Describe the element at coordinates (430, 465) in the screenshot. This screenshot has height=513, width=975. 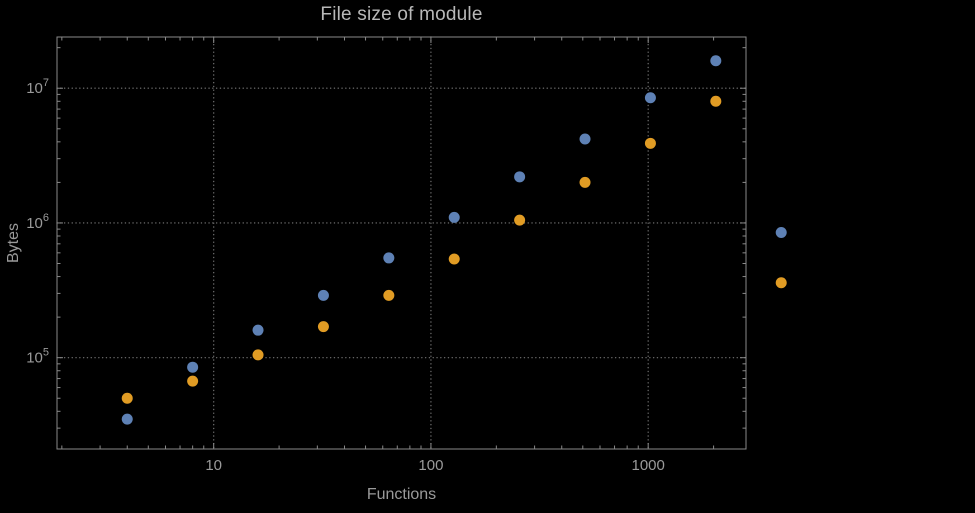
I see `x-tick-label: 100` at that location.